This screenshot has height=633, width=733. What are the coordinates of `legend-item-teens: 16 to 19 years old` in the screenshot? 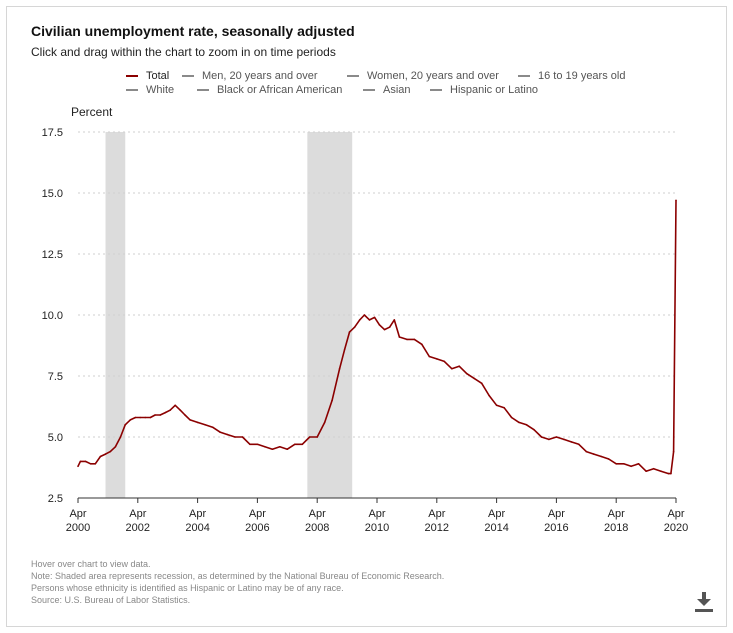 It's located at (571, 76).